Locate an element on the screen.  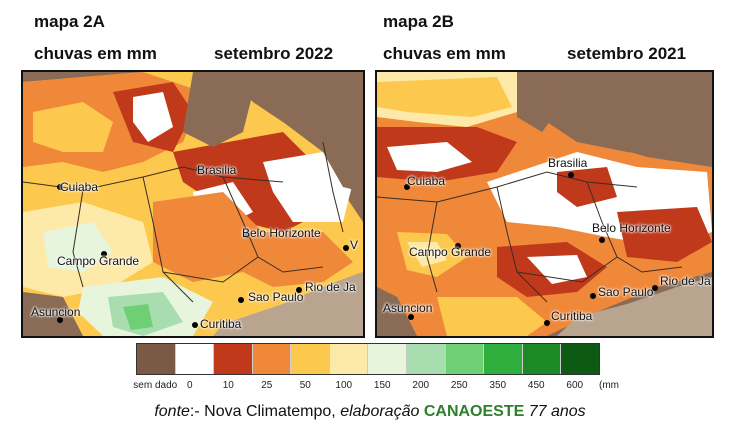
source-sep: :- is located at coordinates (194, 411).